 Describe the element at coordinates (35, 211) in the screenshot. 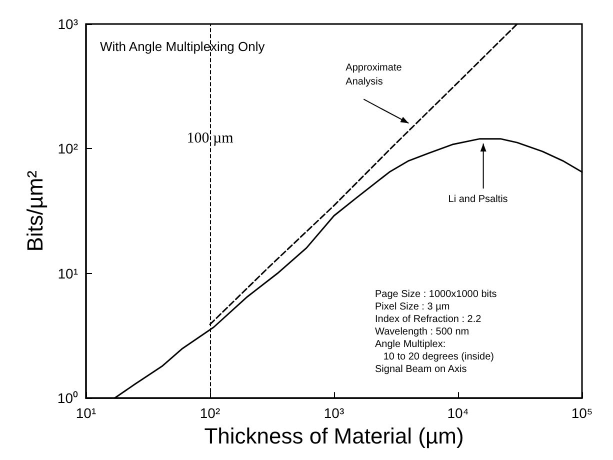

I see `y-axis-title: Bits/µm²` at that location.